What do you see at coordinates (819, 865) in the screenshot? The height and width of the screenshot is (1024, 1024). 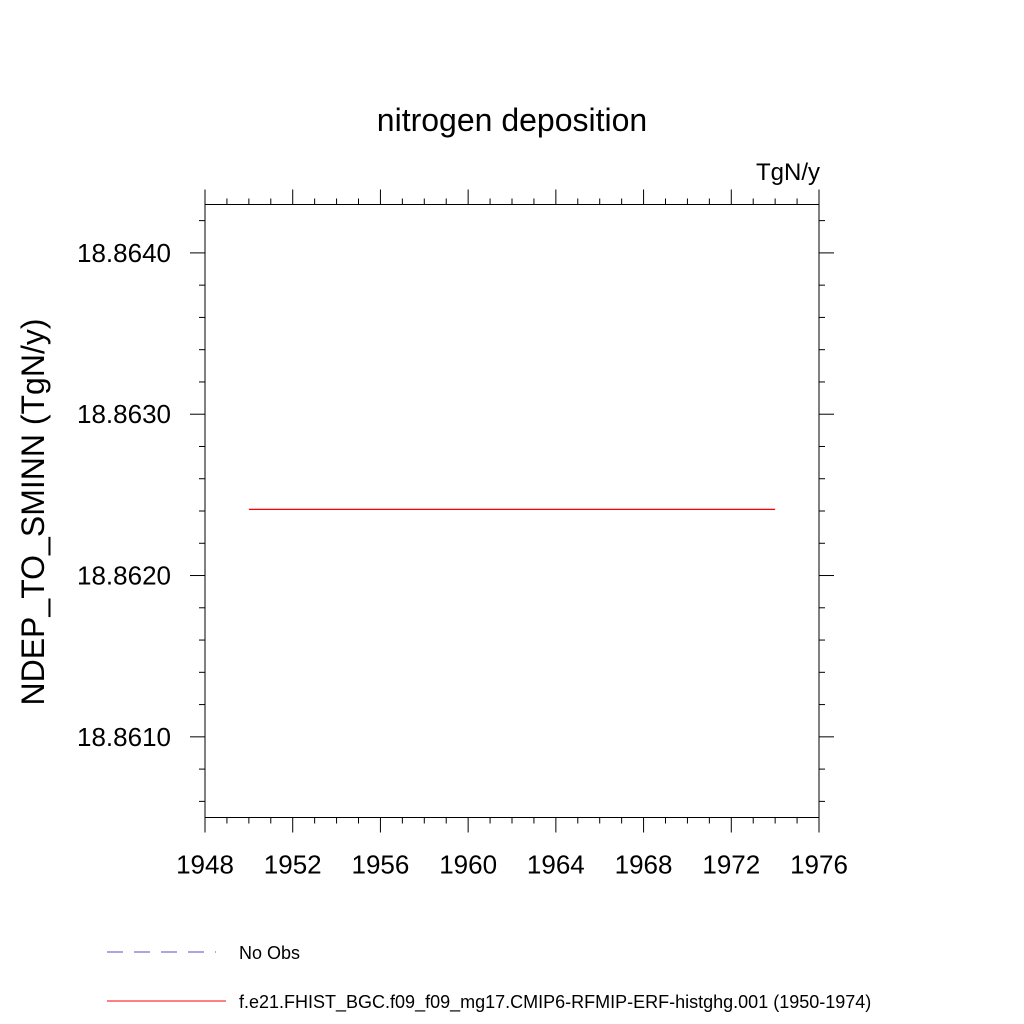 I see `x-tick-label: 1976` at bounding box center [819, 865].